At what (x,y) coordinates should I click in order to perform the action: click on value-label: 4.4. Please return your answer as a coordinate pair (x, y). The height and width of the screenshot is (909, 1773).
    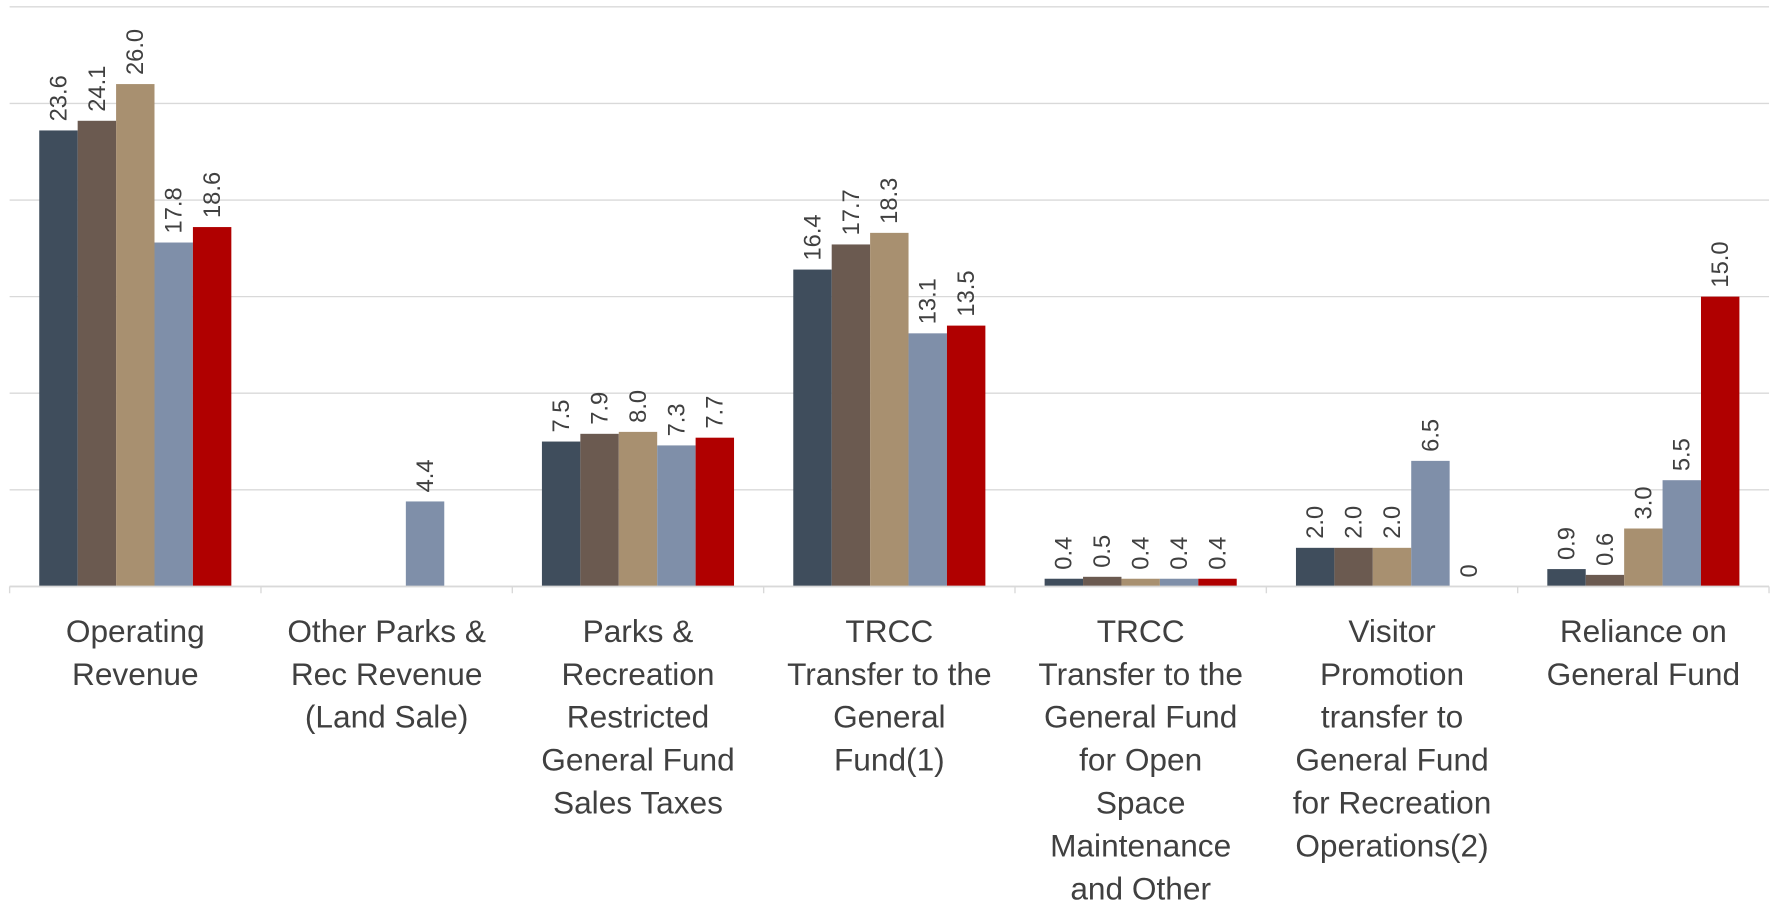
    Looking at the image, I should click on (426, 475).